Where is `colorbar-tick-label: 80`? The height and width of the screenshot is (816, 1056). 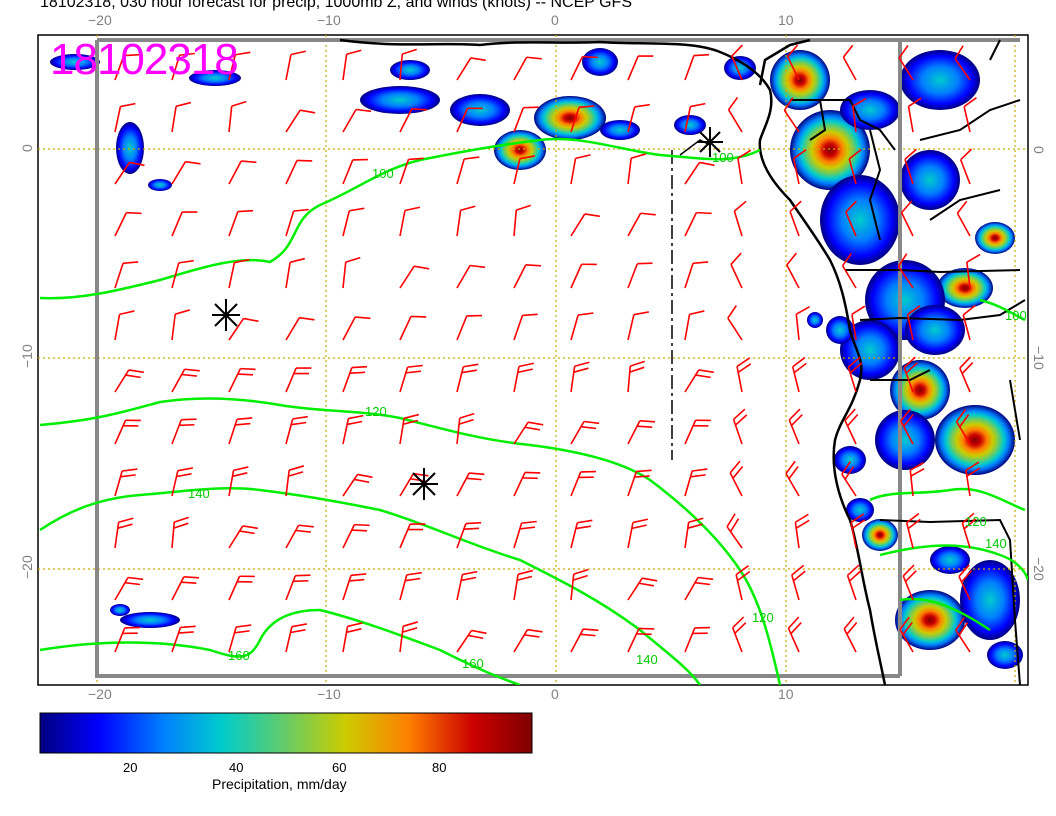
colorbar-tick-label: 80 is located at coordinates (439, 767).